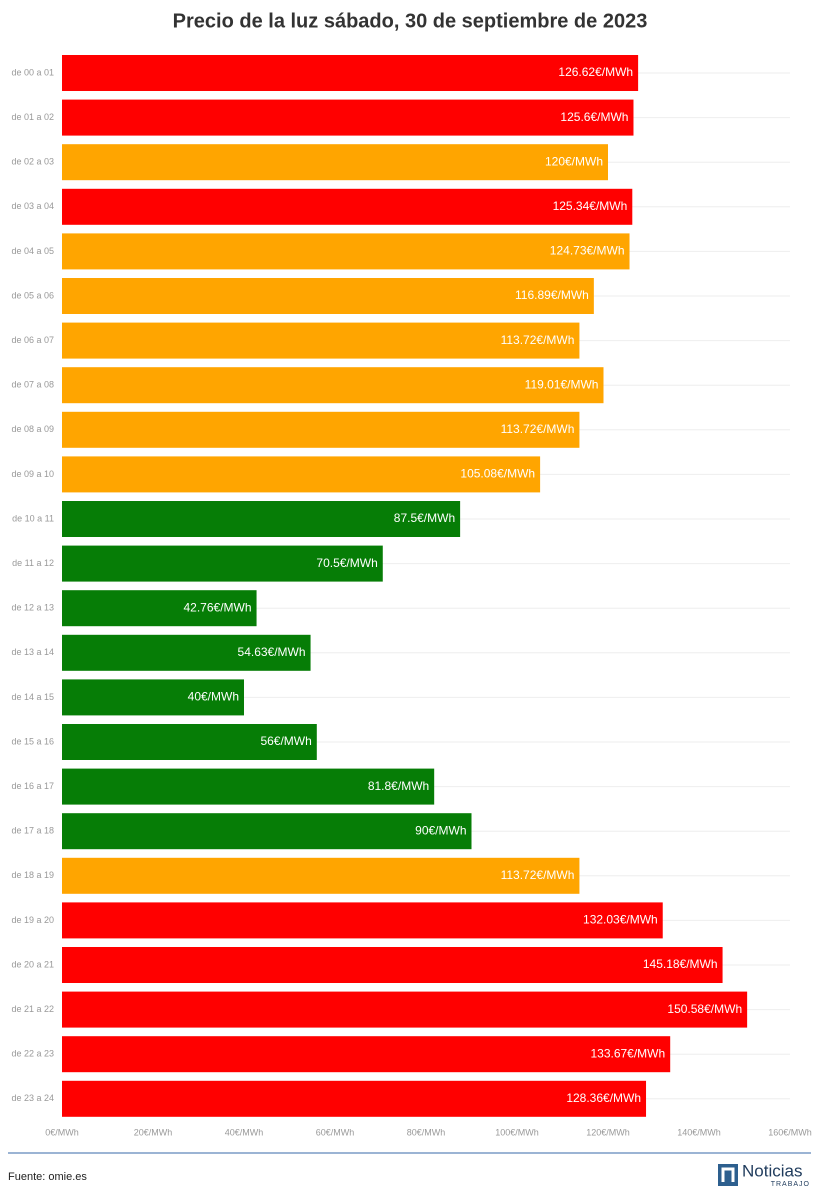 Image resolution: width=819 pixels, height=1200 pixels. What do you see at coordinates (32, 652) in the screenshot?
I see `y-tick-label: de 13 a 14` at bounding box center [32, 652].